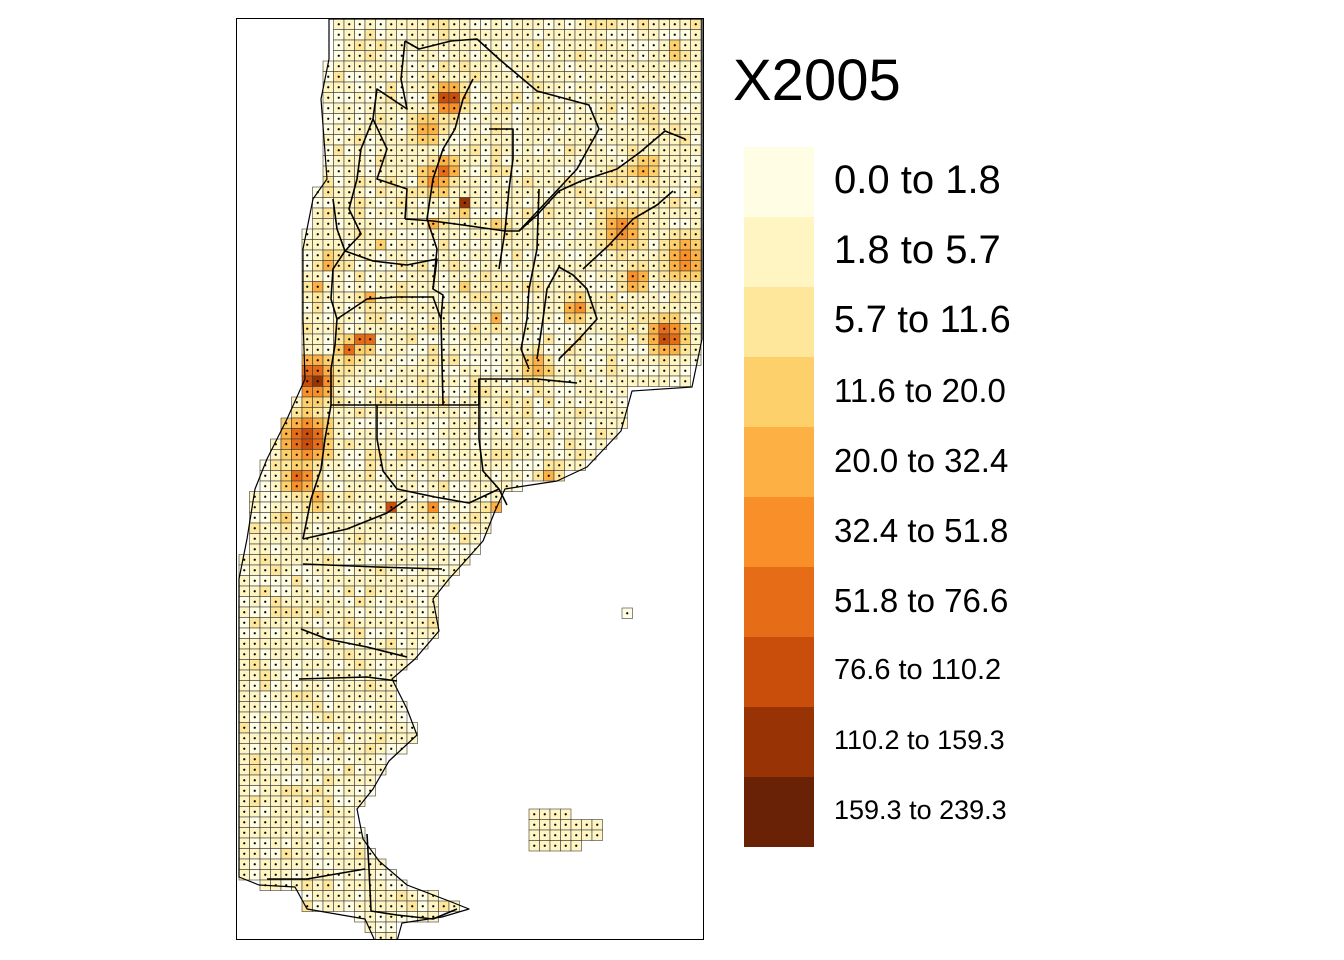 The height and width of the screenshot is (960, 1344). I want to click on legend-swatch, so click(779, 182).